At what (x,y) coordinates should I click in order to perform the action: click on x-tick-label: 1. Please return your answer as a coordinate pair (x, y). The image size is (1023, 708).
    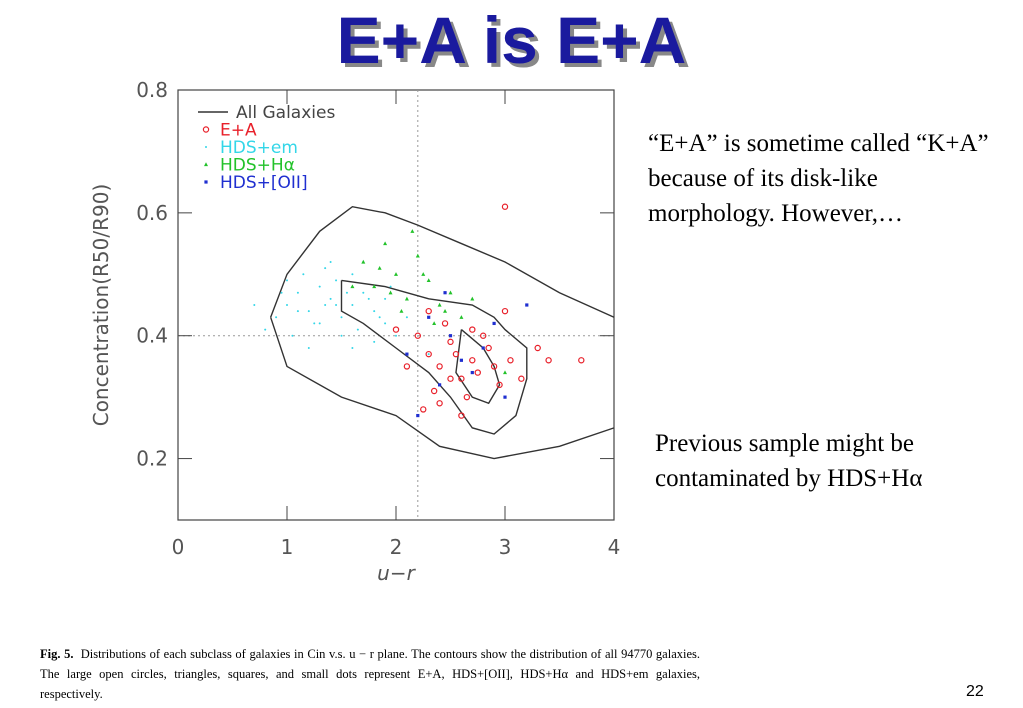
    Looking at the image, I should click on (287, 547).